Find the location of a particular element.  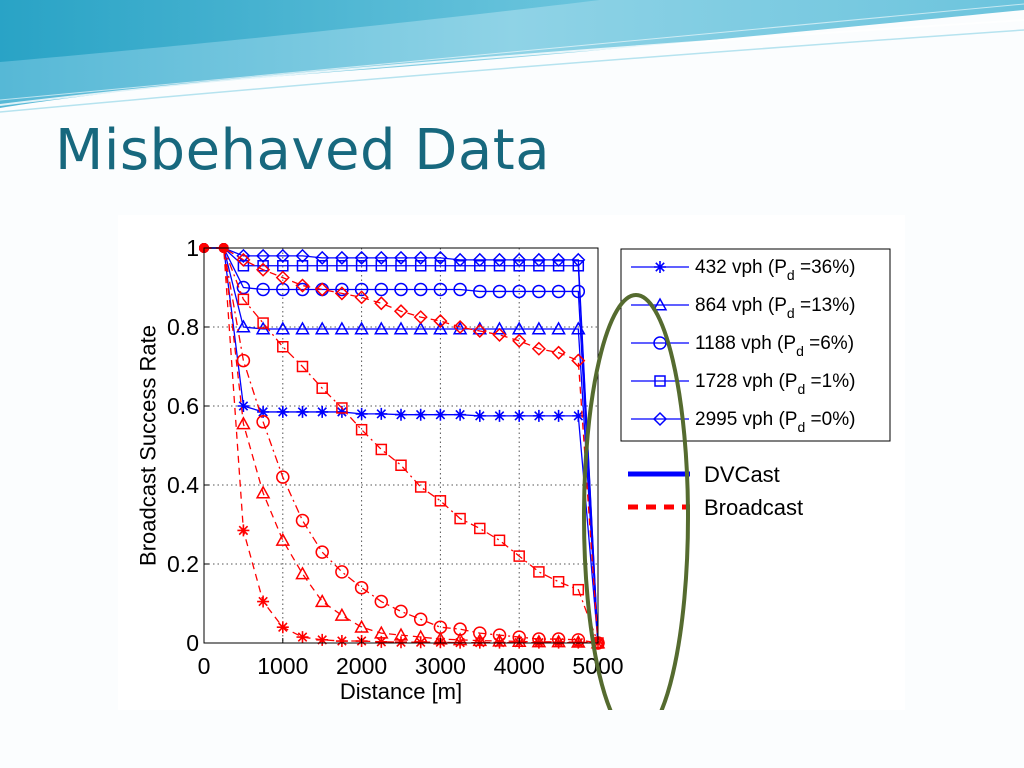

protocol-legend: DVCast Broadcast is located at coordinates (715, 491).